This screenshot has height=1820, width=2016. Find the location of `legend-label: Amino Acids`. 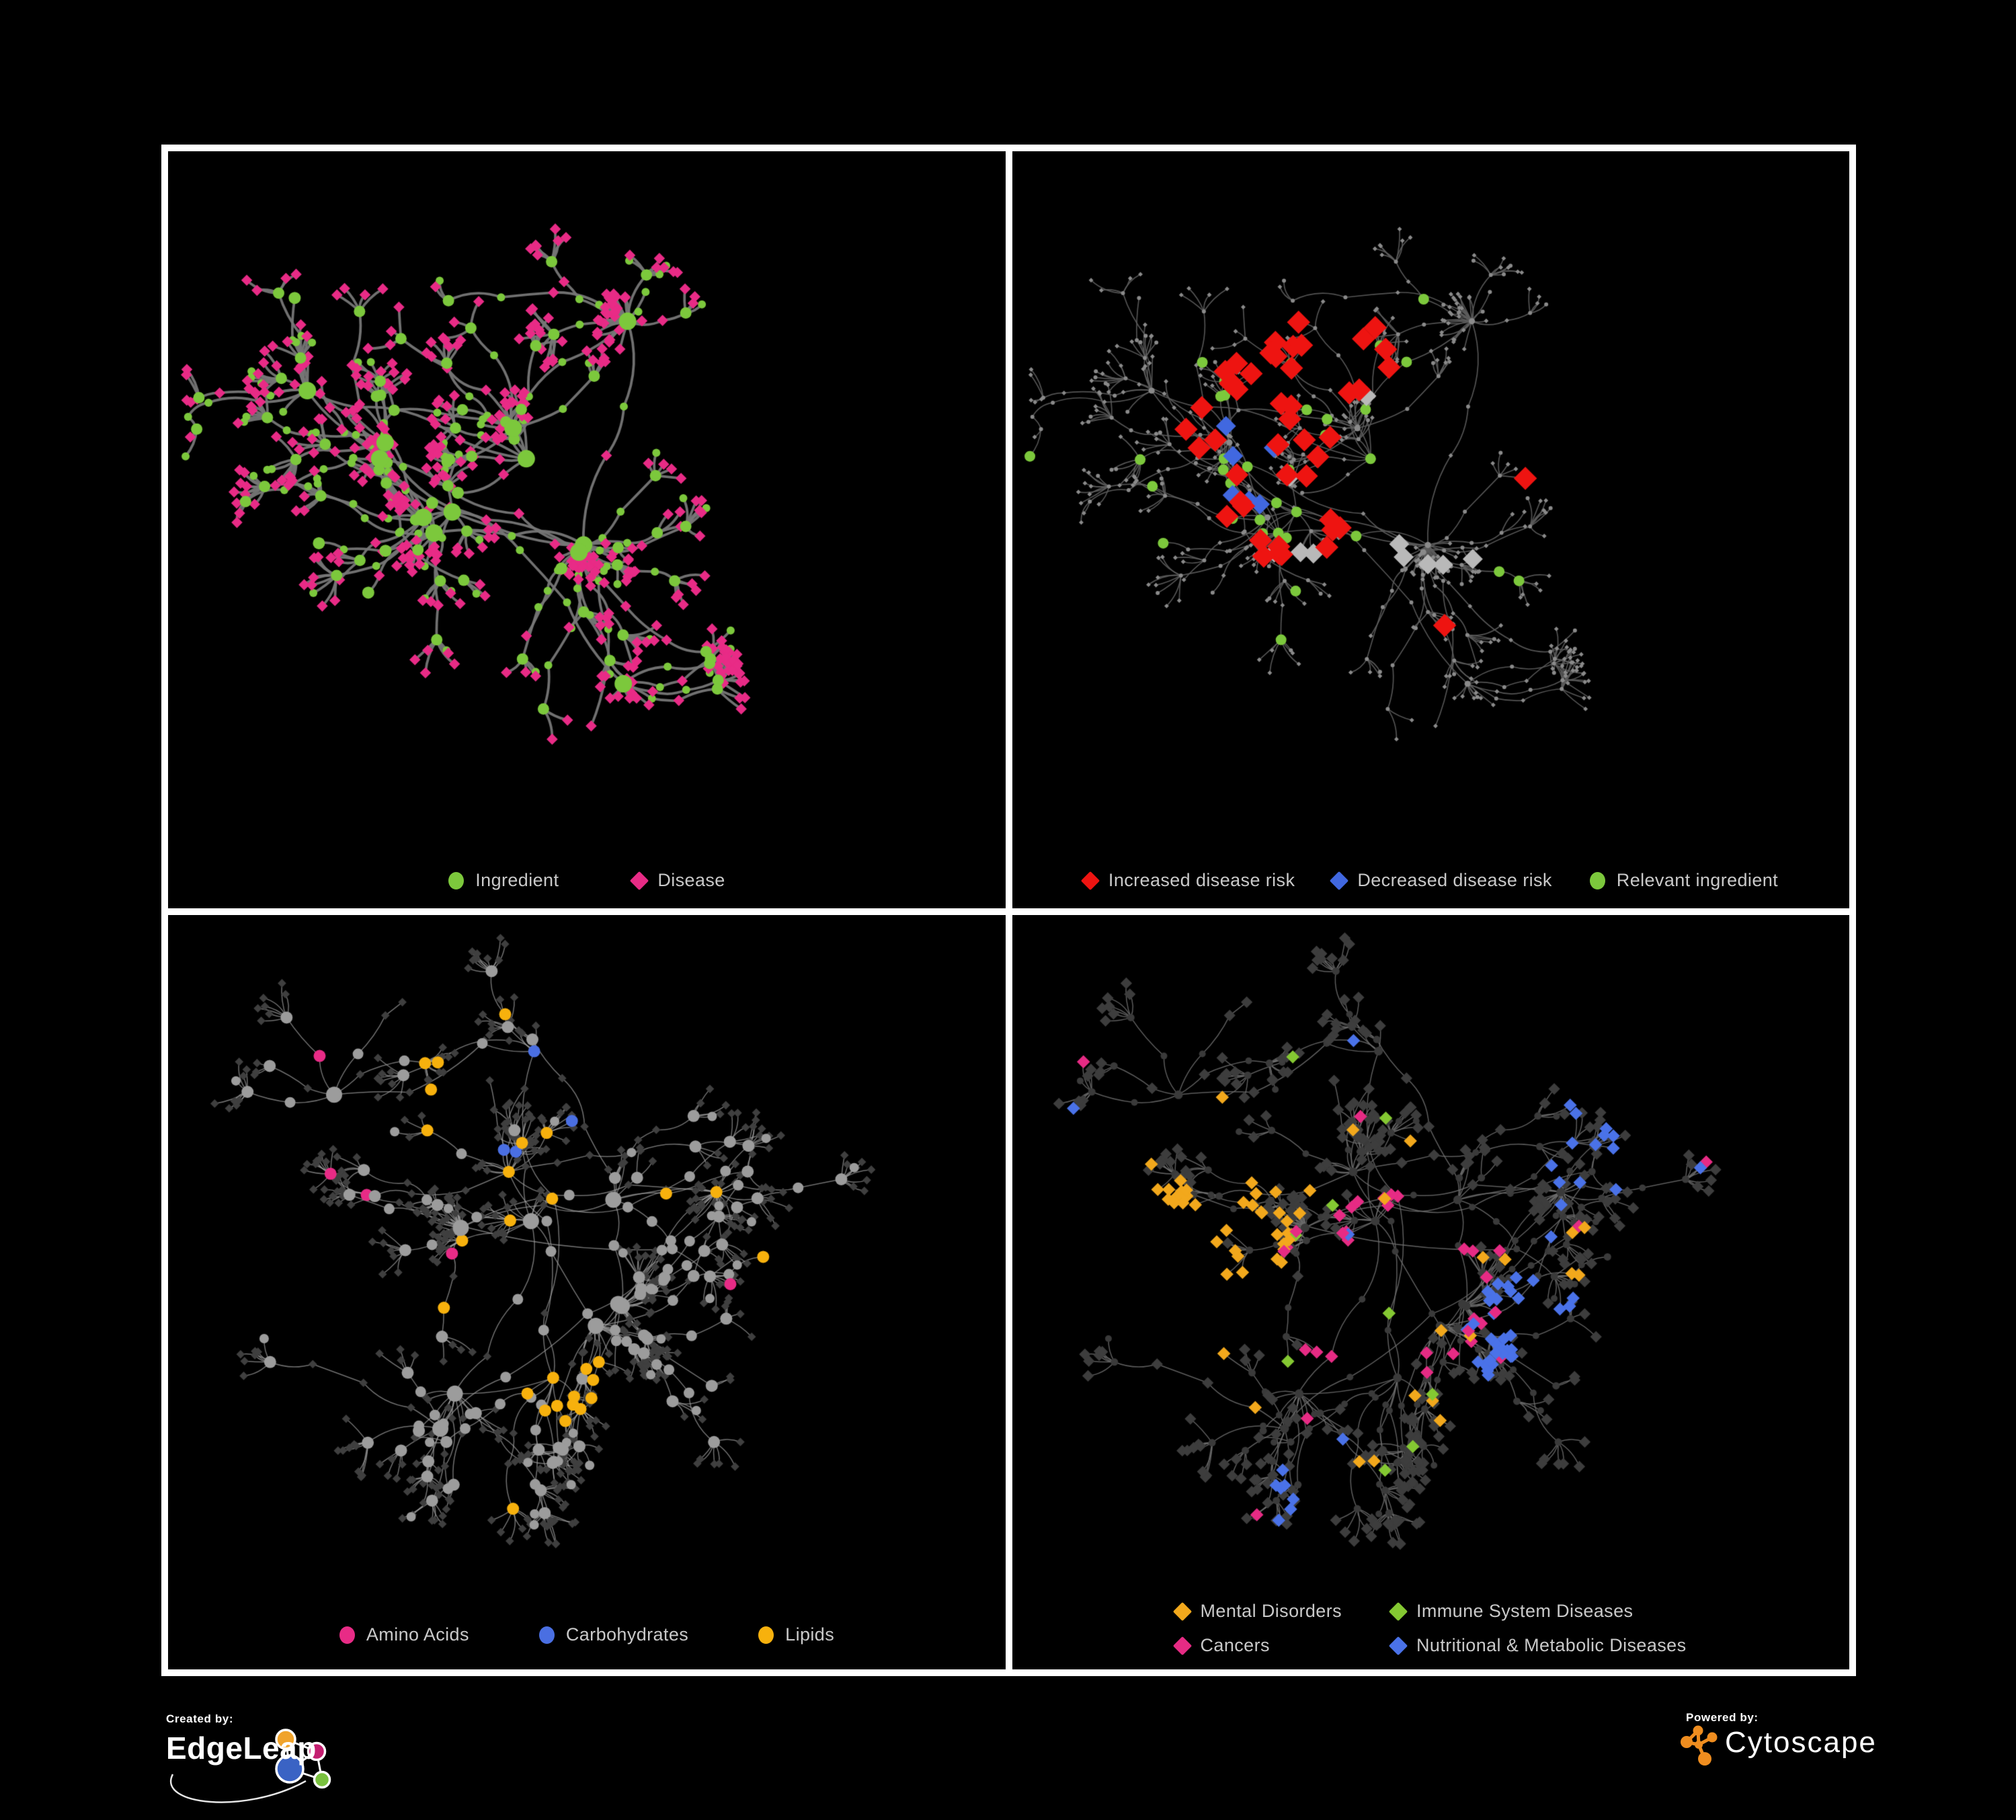

legend-label: Amino Acids is located at coordinates (417, 1634).